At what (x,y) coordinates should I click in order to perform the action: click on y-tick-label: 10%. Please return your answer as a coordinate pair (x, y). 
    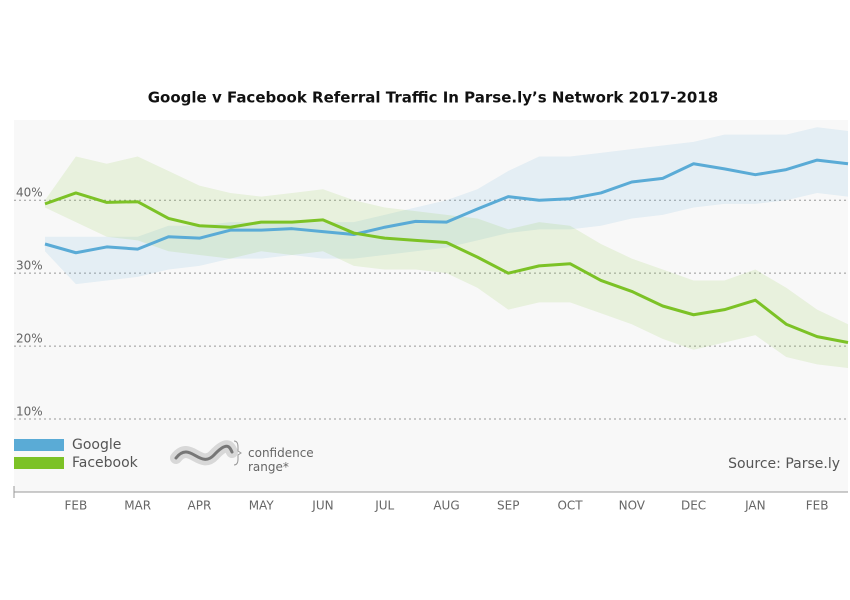
    Looking at the image, I should click on (29, 412).